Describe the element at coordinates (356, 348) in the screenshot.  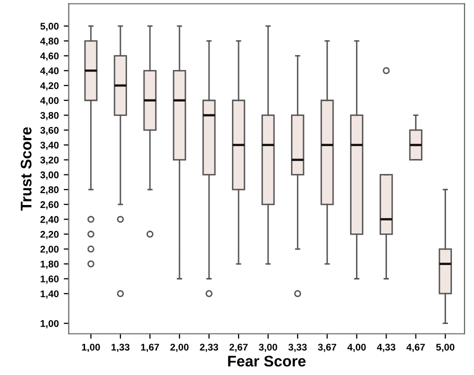
I see `x-tick-label: 4,00` at that location.